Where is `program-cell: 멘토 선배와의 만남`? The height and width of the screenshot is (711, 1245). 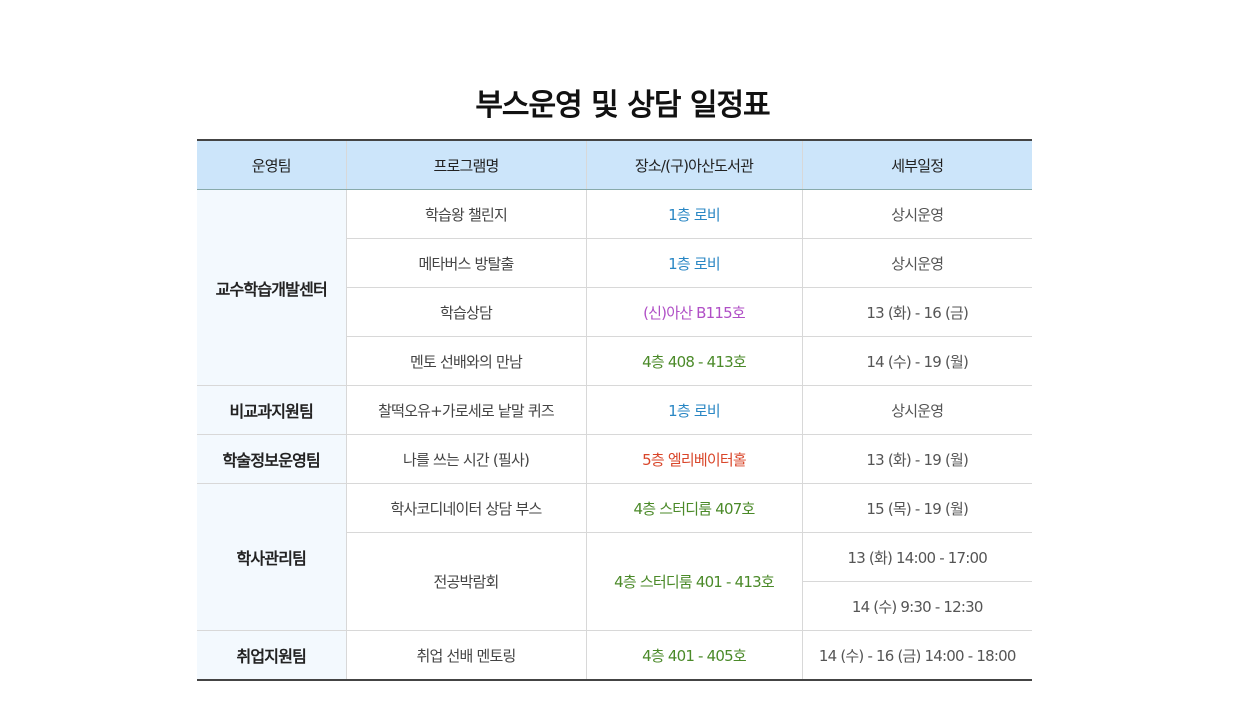
program-cell: 멘토 선배와의 만남 is located at coordinates (466, 361).